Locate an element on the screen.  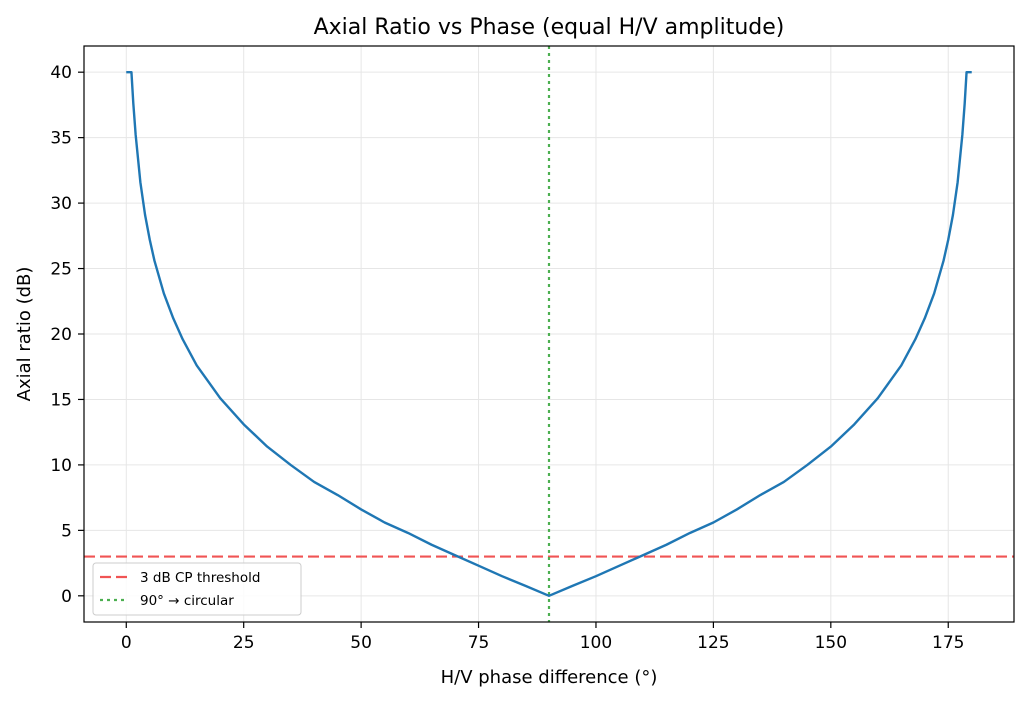
y-tick-label: 15 is located at coordinates (61, 400).